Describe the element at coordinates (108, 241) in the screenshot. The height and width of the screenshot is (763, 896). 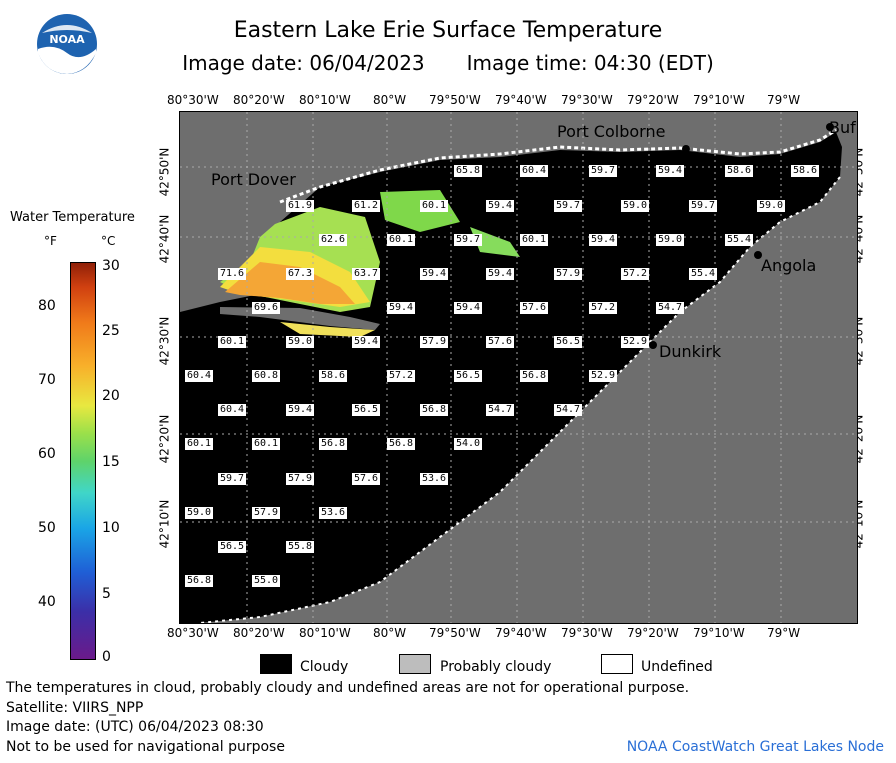
I see `unit-celsius: °C` at that location.